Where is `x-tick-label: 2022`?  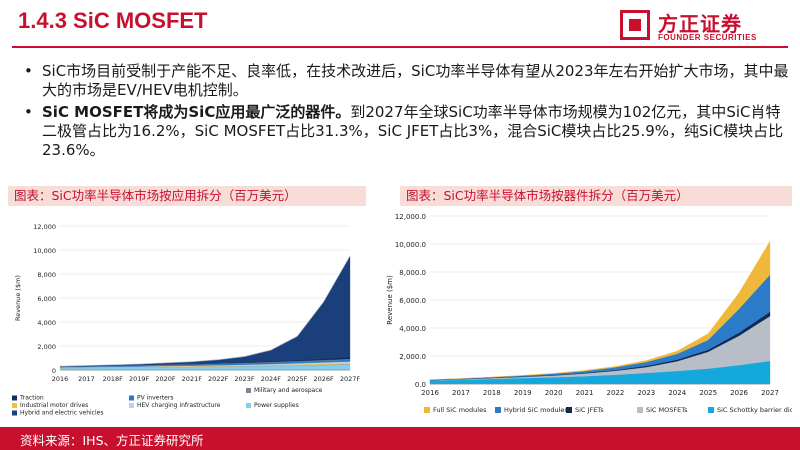 x-tick-label: 2022 is located at coordinates (616, 393).